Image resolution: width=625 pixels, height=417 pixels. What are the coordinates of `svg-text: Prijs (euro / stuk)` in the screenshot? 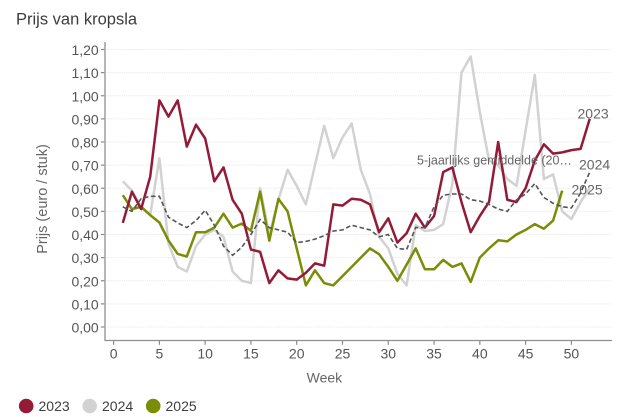 It's located at (43, 199).